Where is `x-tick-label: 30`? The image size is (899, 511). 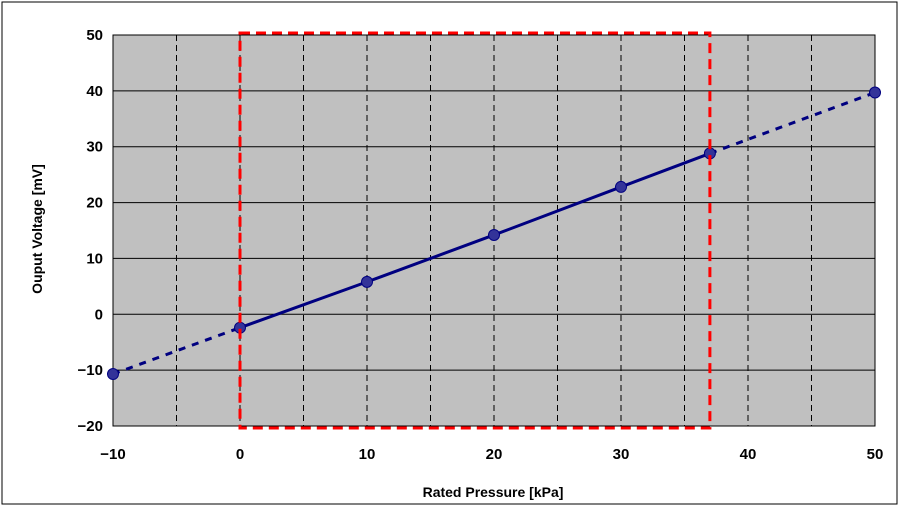 x-tick-label: 30 is located at coordinates (621, 454).